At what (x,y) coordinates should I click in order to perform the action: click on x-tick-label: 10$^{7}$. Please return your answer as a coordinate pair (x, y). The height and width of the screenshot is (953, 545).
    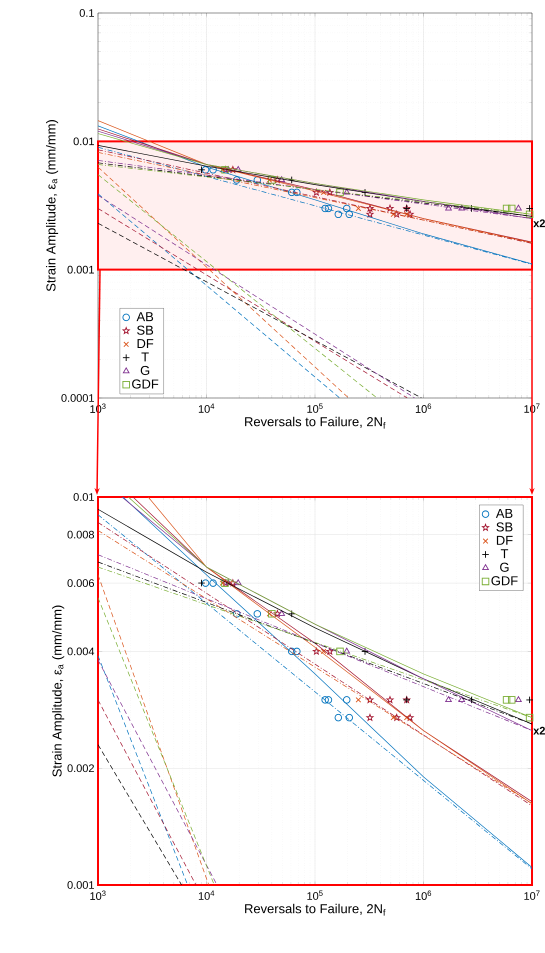
    Looking at the image, I should click on (532, 895).